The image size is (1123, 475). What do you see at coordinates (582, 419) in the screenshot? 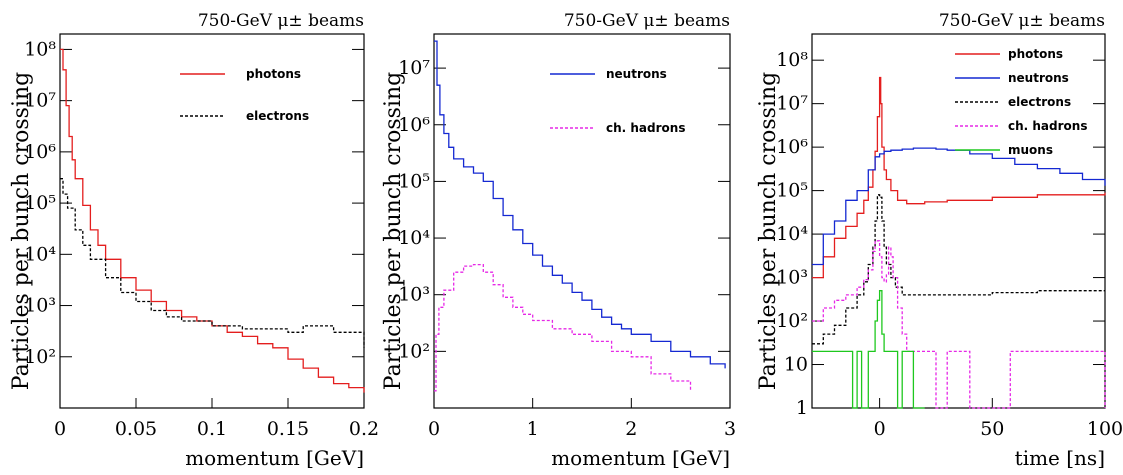
I see `x-ticks: 0 1 2 3` at bounding box center [582, 419].